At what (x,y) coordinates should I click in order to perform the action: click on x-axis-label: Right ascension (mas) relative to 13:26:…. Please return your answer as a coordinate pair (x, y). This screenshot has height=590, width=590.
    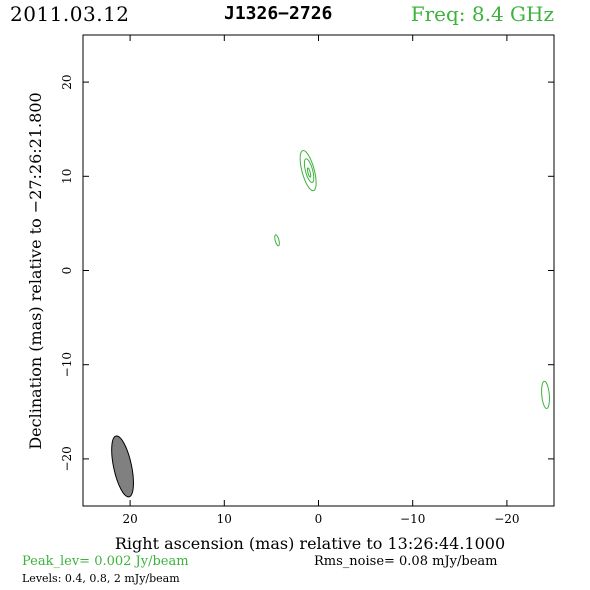
    Looking at the image, I should click on (310, 543).